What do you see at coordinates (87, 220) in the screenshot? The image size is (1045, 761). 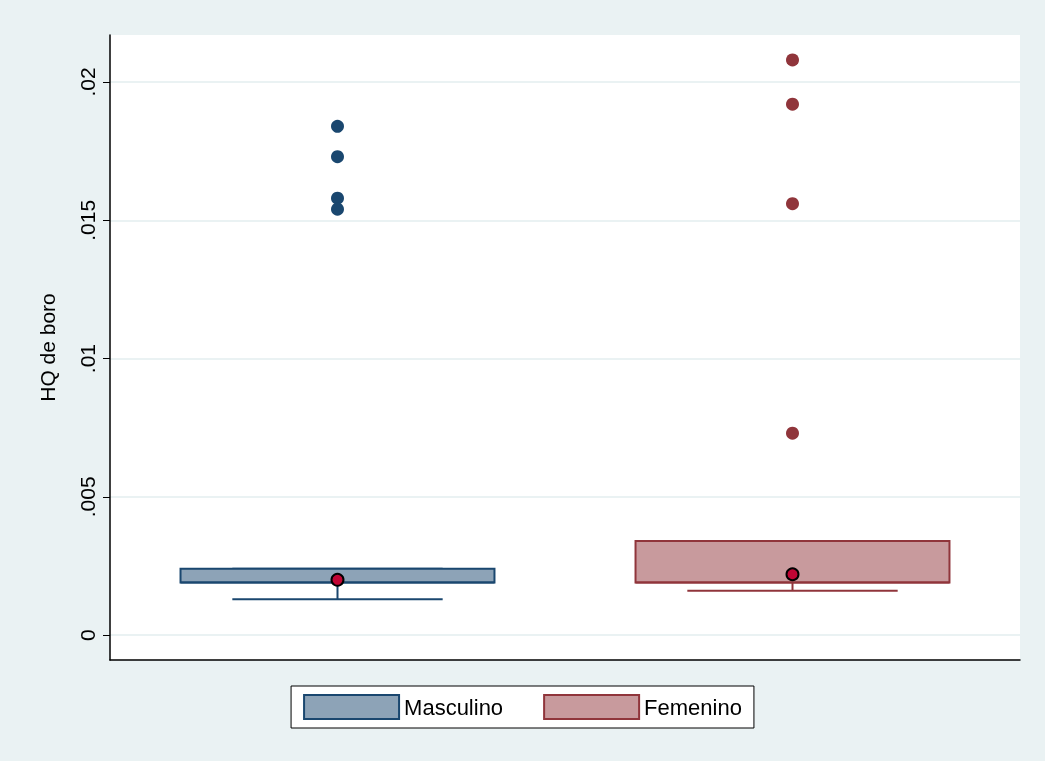 I see `y-tick-label: .015` at bounding box center [87, 220].